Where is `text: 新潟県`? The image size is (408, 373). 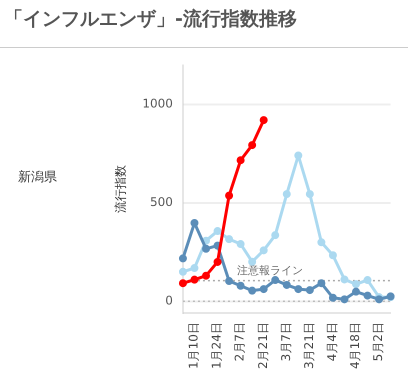 text: 新潟県 is located at coordinates (37, 177).